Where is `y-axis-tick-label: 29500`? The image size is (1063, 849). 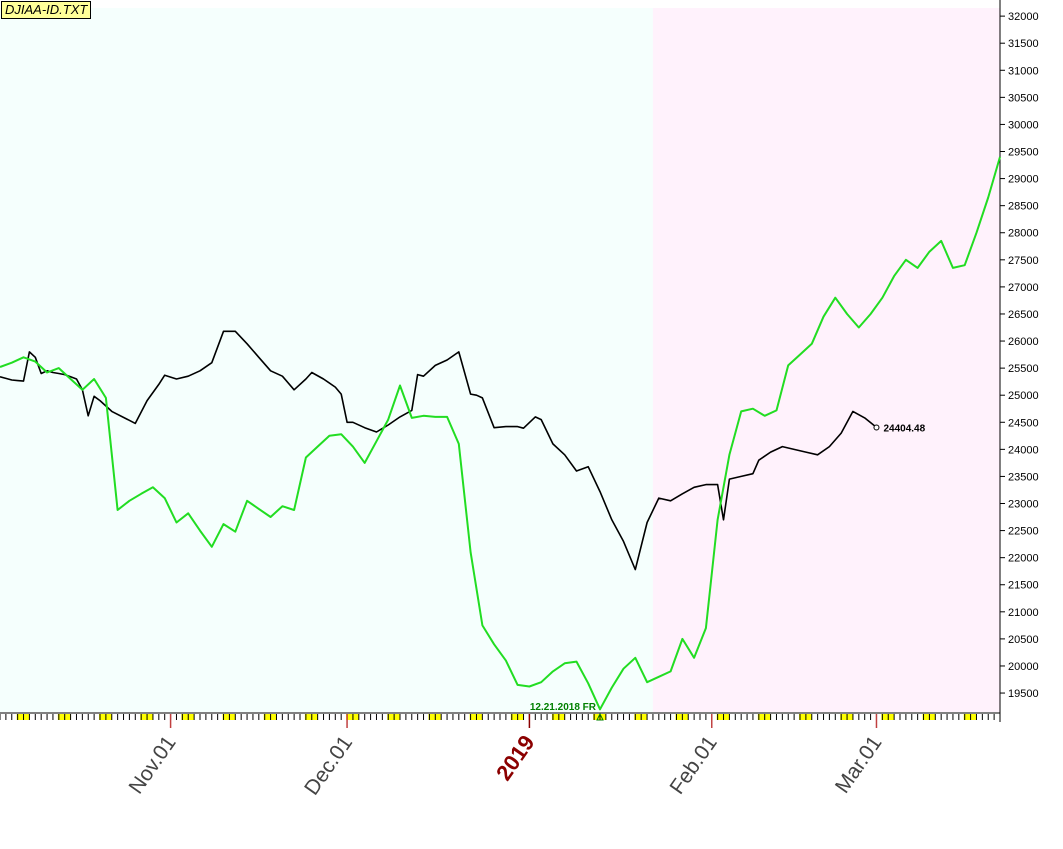
y-axis-tick-label: 29500 is located at coordinates (1023, 153).